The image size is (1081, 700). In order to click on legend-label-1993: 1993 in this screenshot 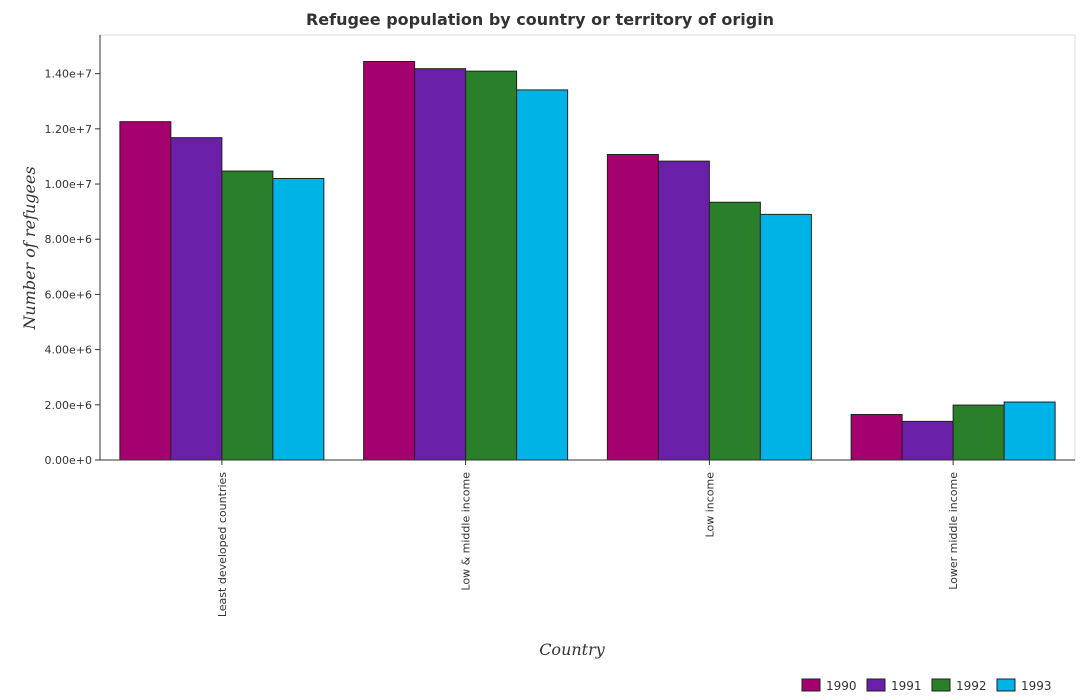, I will do `click(1036, 686)`.